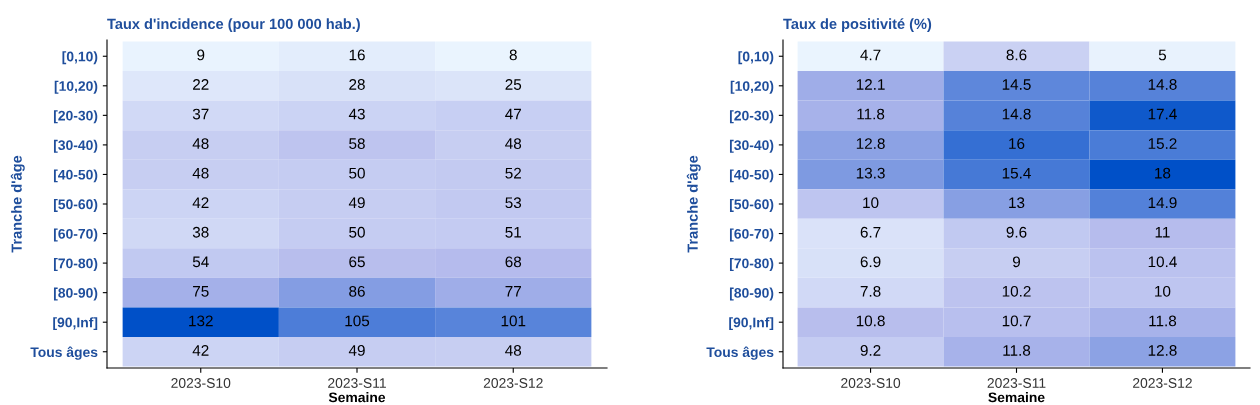  What do you see at coordinates (1016, 291) in the screenshot?
I see `data-label: 10.2` at bounding box center [1016, 291].